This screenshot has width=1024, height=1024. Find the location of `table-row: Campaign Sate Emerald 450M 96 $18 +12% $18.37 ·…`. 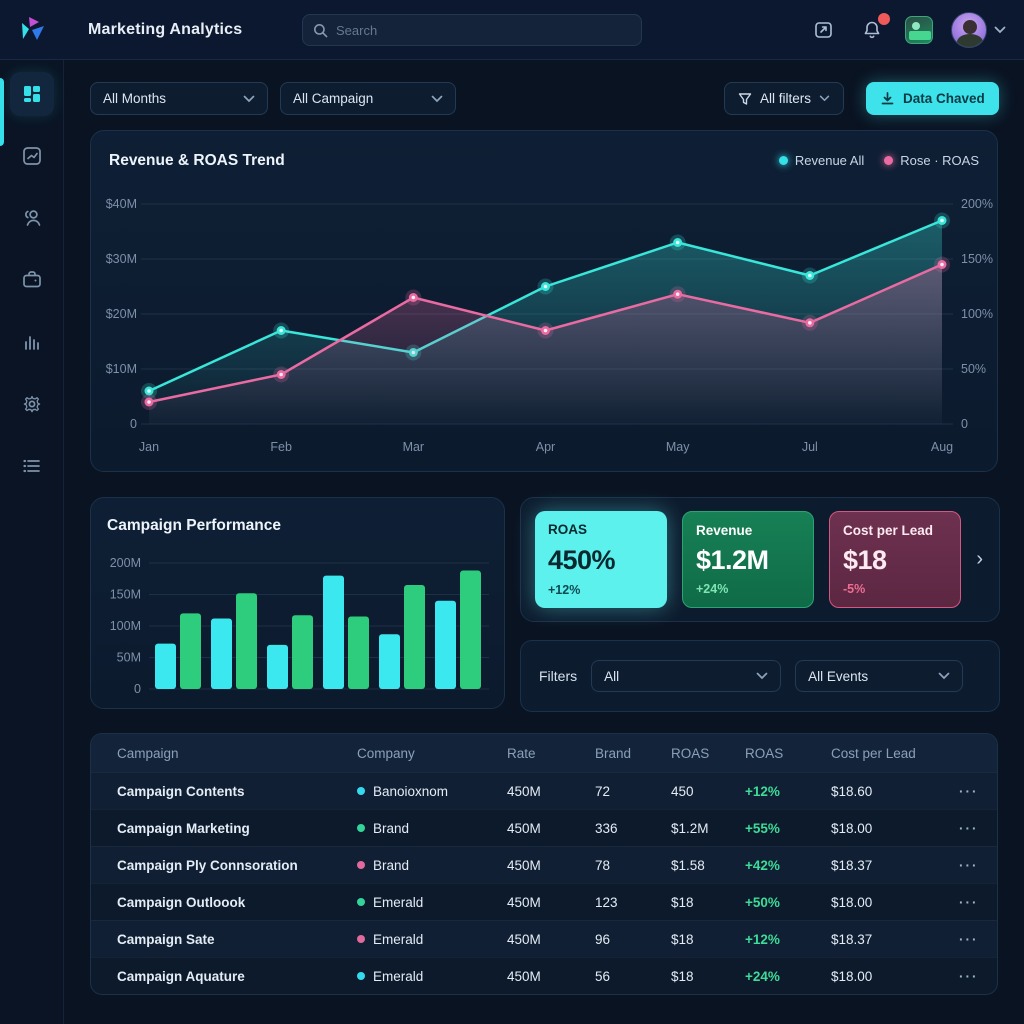

table-row: Campaign Sate Emerald 450M 96 $18 +12% $18.37 ·… is located at coordinates (544, 938).